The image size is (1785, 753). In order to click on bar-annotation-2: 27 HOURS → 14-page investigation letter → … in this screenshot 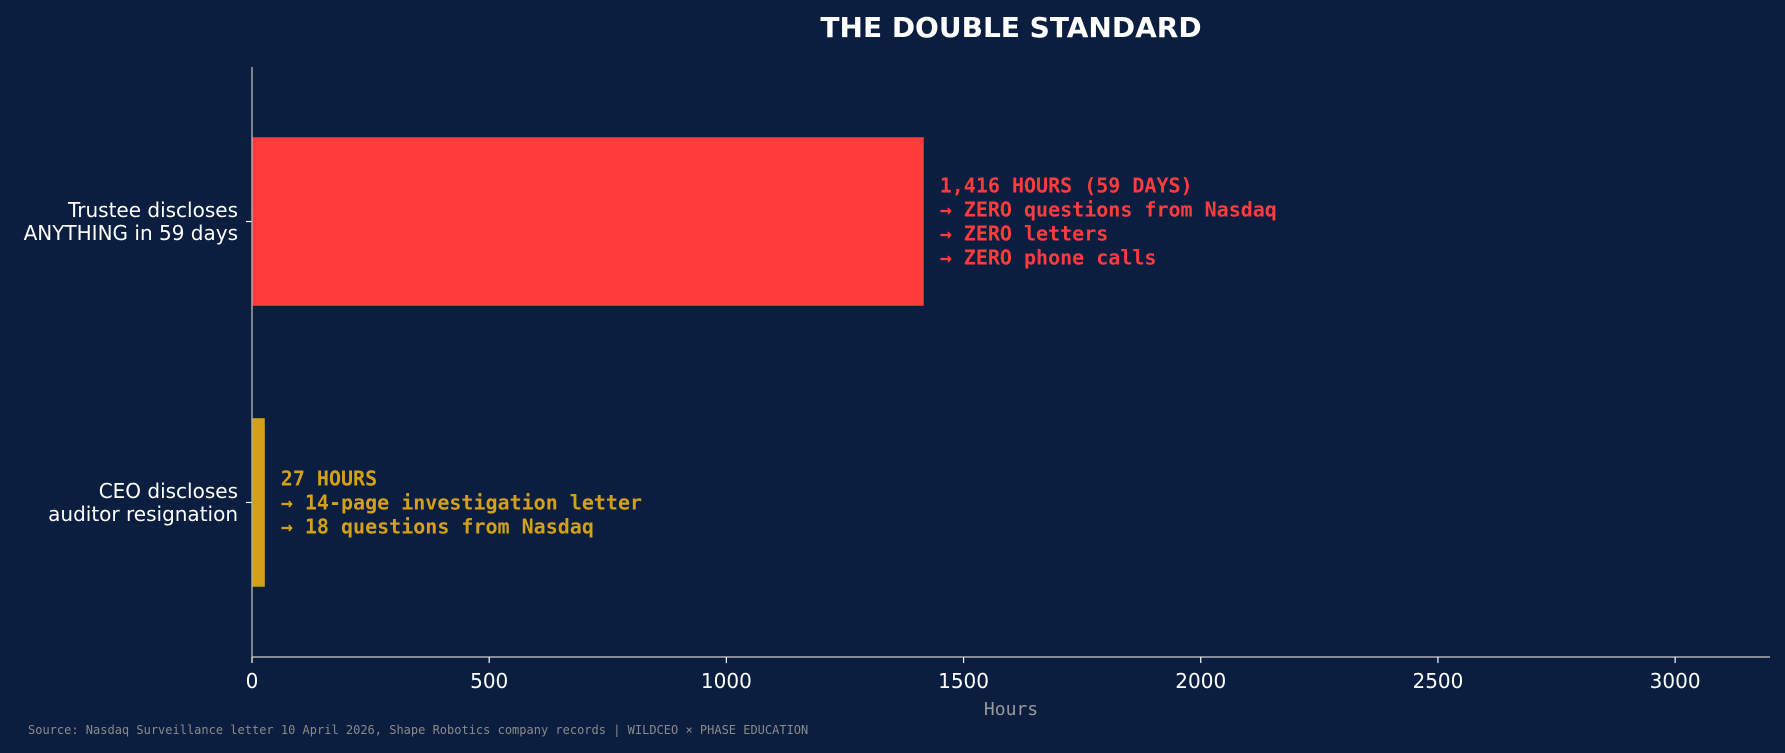, I will do `click(461, 502)`.